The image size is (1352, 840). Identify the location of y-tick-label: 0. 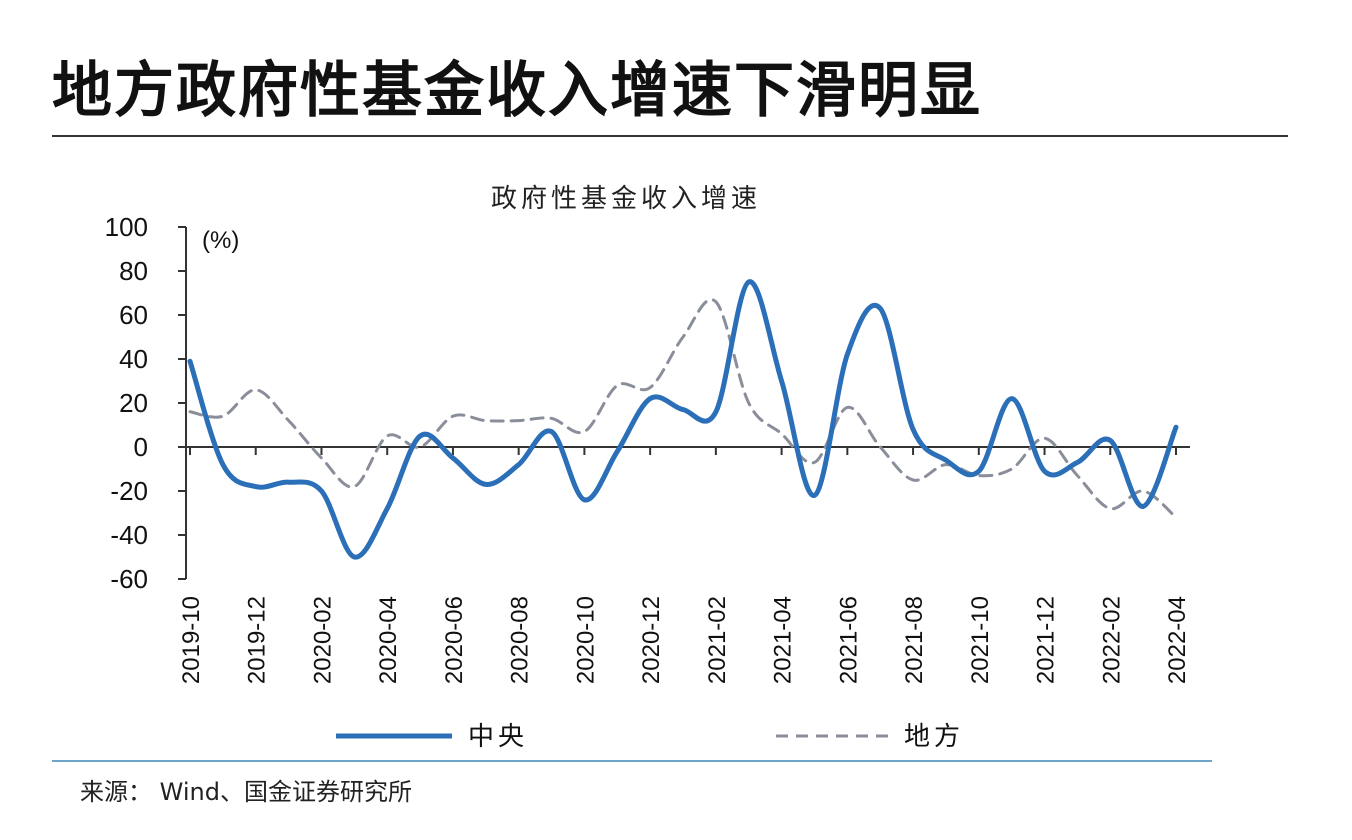
(141, 447).